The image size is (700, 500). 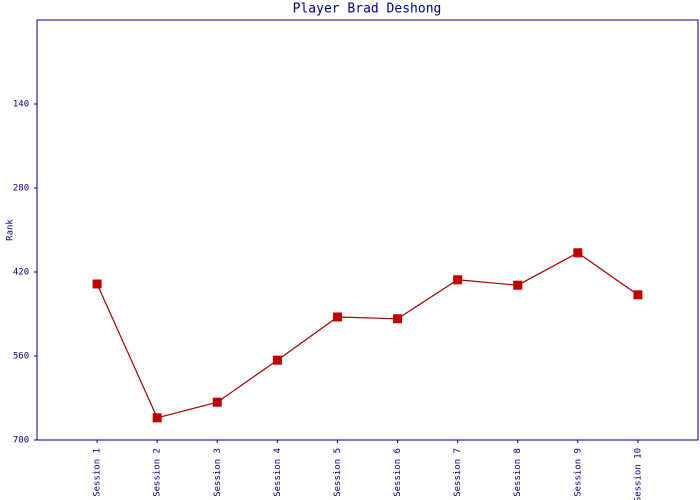 I want to click on x-tick-label: Session 6, so click(x=398, y=472).